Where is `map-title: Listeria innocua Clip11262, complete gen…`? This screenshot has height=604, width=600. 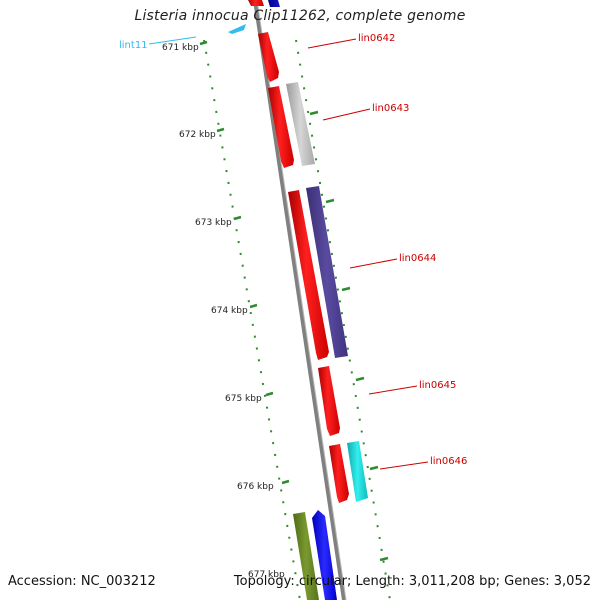
map-title: Listeria innocua Clip11262, complete gen… is located at coordinates (300, 16).